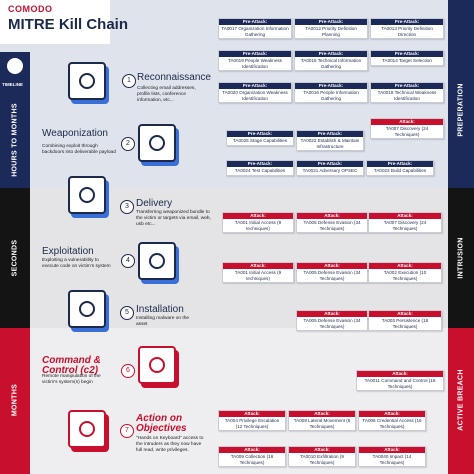  I want to click on stage-title: Reconnaissance, so click(174, 77).